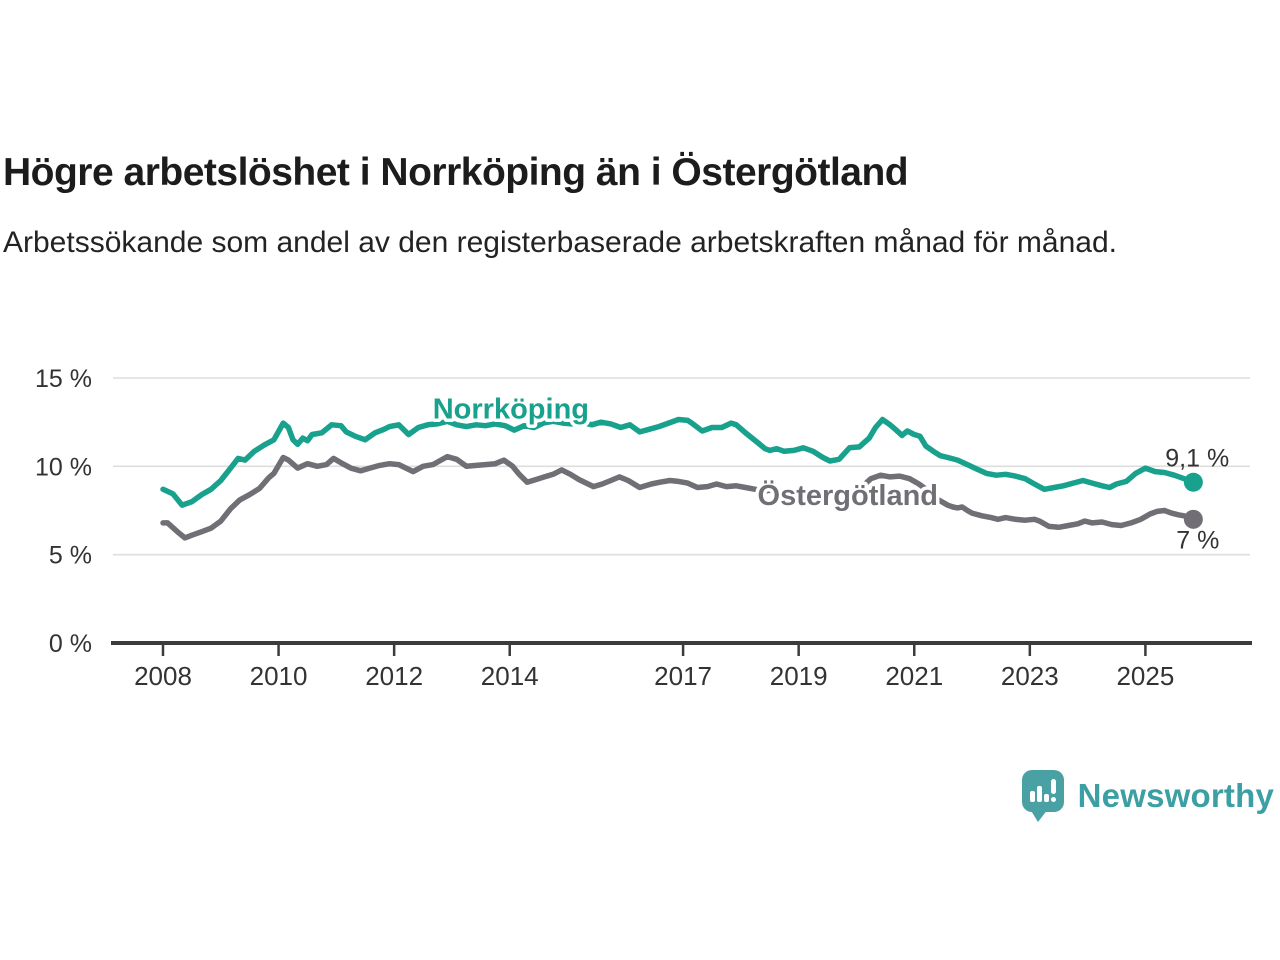 Image resolution: width=1280 pixels, height=960 pixels. I want to click on x-tick-label-2019: 2019, so click(799, 676).